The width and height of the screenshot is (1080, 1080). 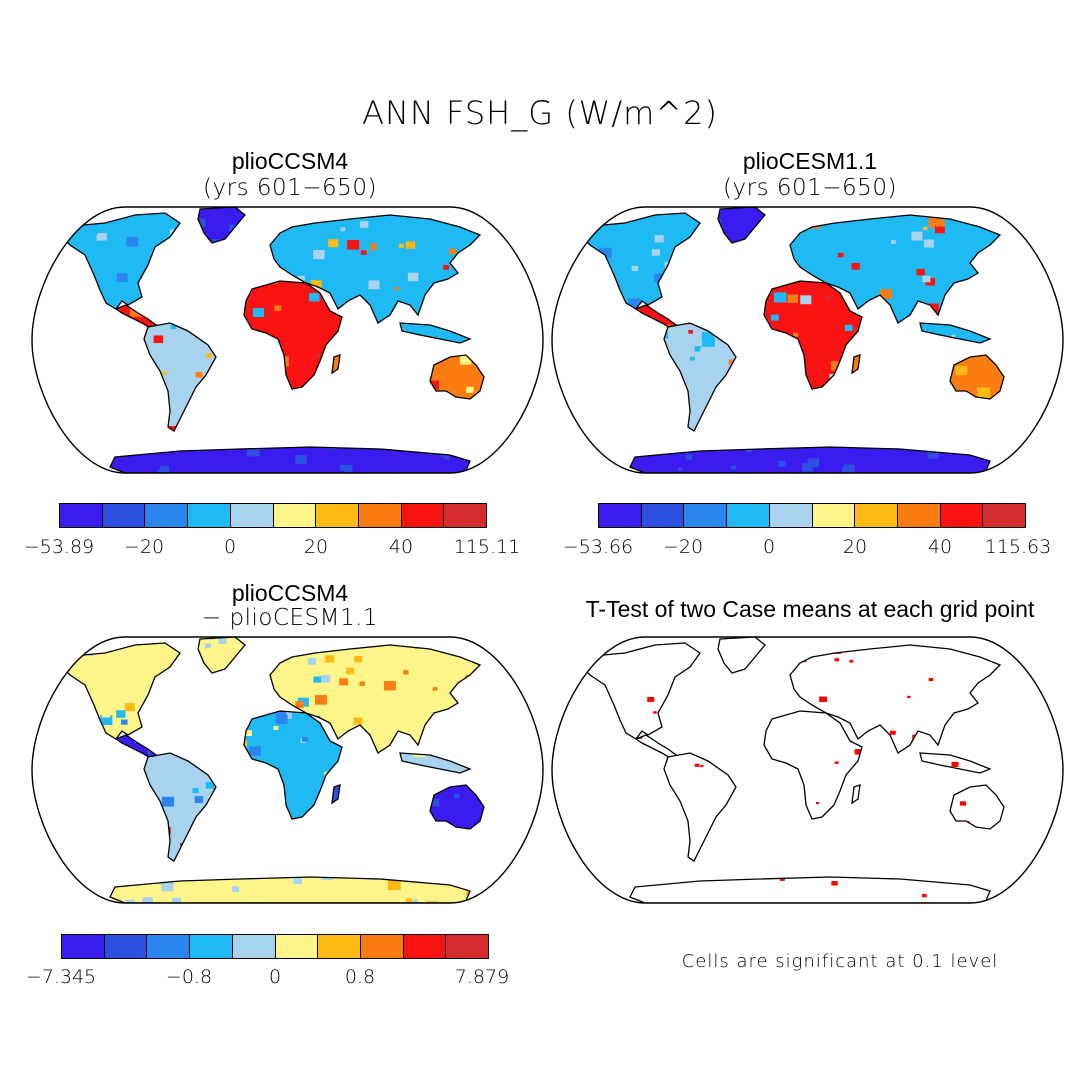 I want to click on colorbar-2-tick: 20, so click(x=855, y=547).